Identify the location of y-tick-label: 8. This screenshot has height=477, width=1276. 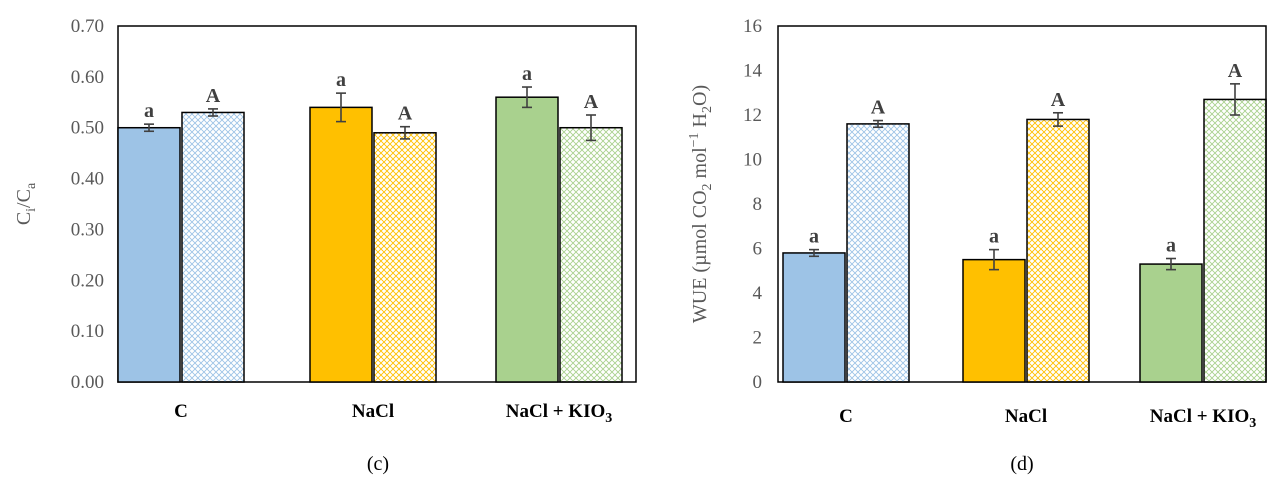
(758, 204).